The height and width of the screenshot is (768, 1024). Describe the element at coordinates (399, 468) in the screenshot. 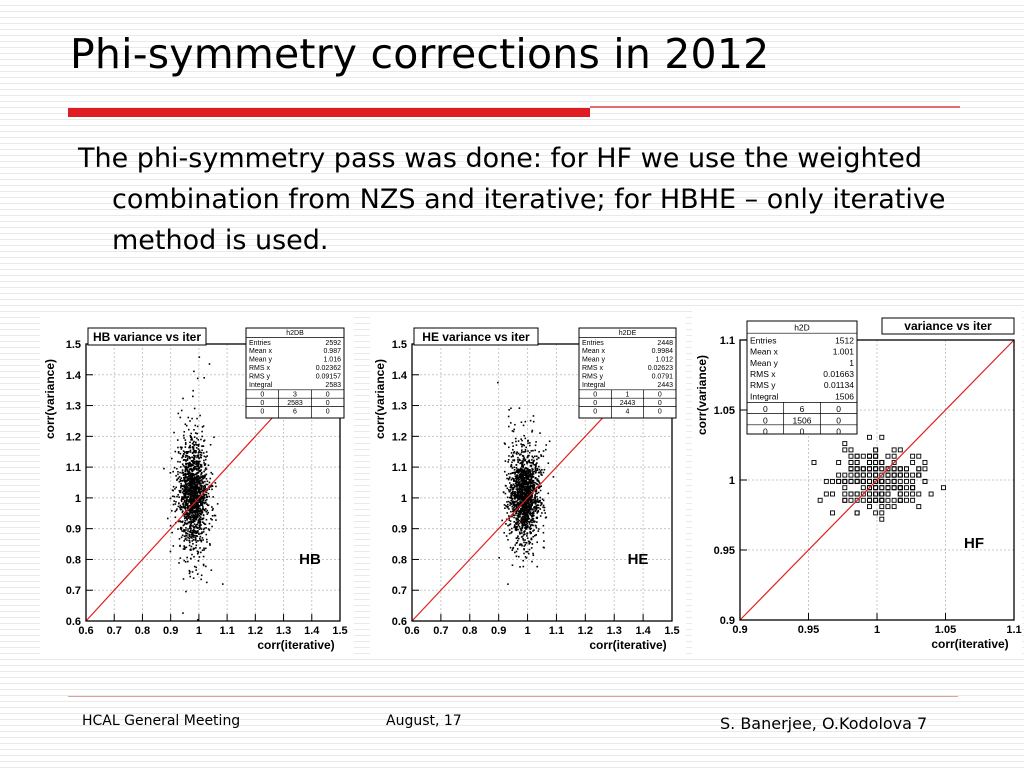

I see `y-tick-label: 1.1` at that location.